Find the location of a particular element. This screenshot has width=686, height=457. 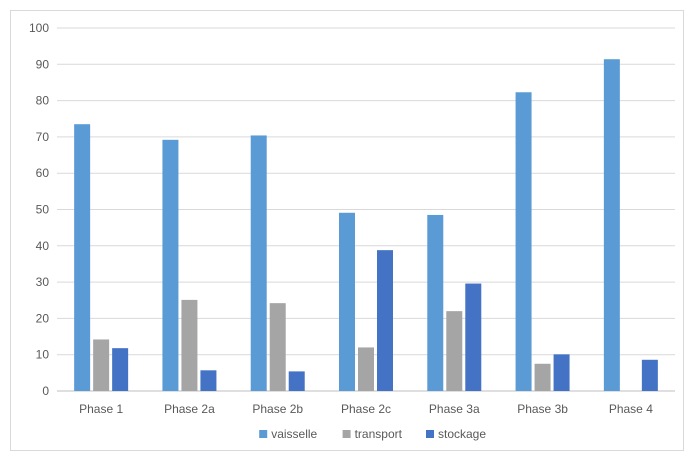

x-tick-label: Phase 3a is located at coordinates (454, 409).